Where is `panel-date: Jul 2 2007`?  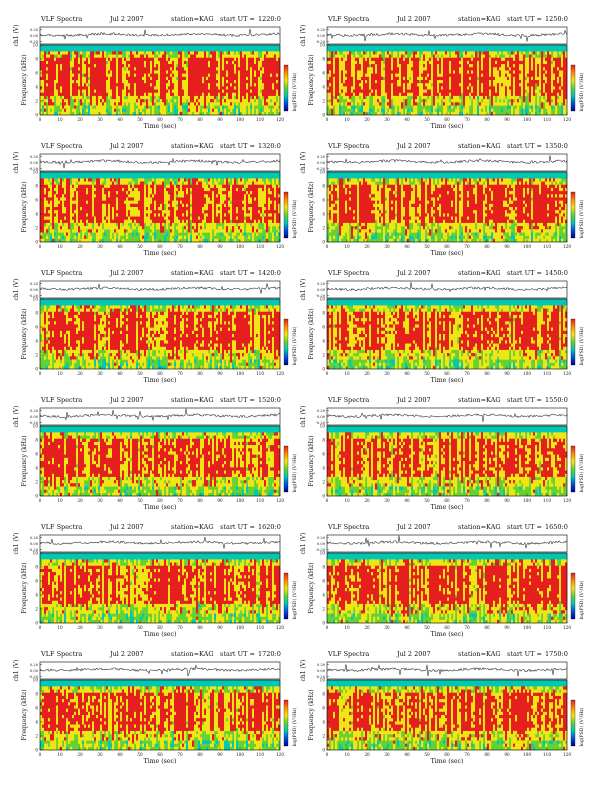
panel-date: Jul 2 2007 is located at coordinates (126, 146).